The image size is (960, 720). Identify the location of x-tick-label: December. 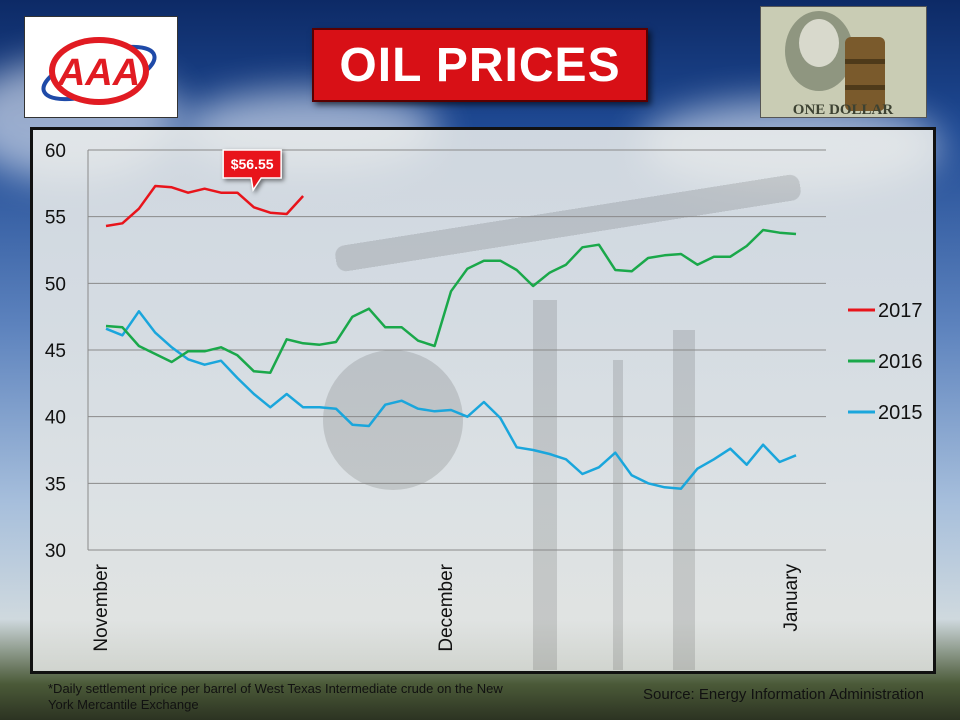
(446, 607).